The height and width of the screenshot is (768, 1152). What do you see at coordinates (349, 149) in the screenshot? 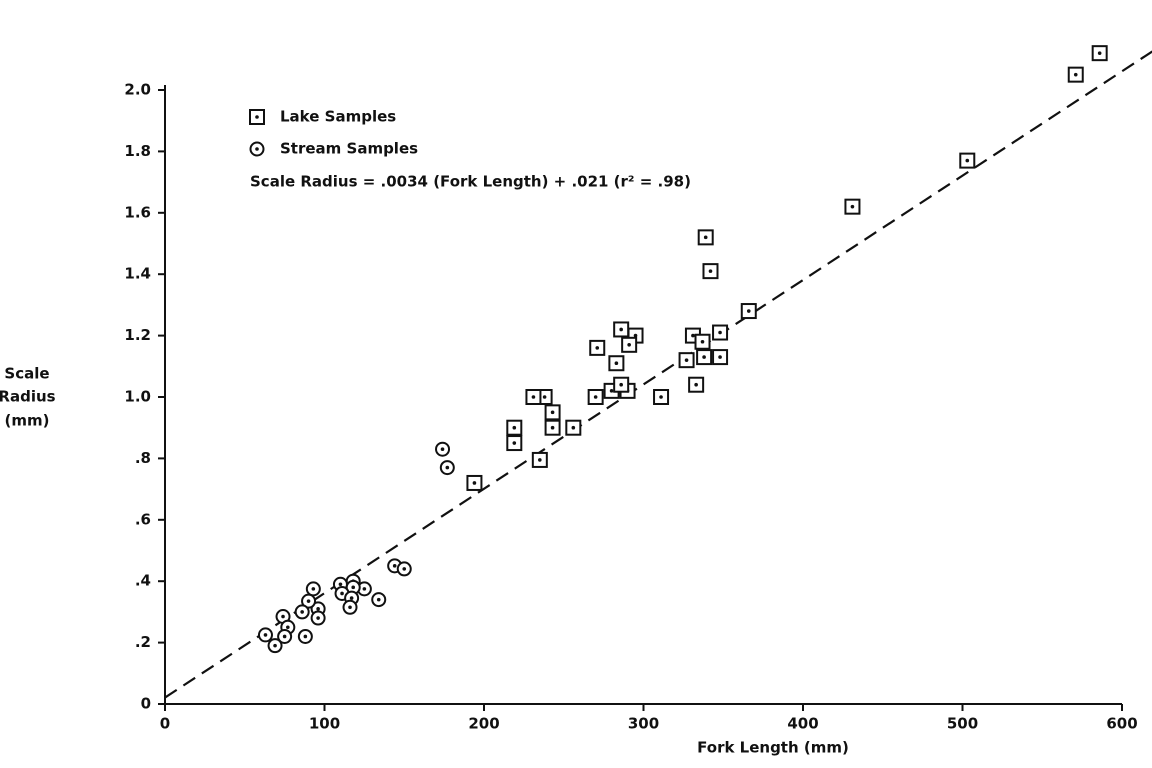
I see `legend-label: Stream Samples` at bounding box center [349, 149].